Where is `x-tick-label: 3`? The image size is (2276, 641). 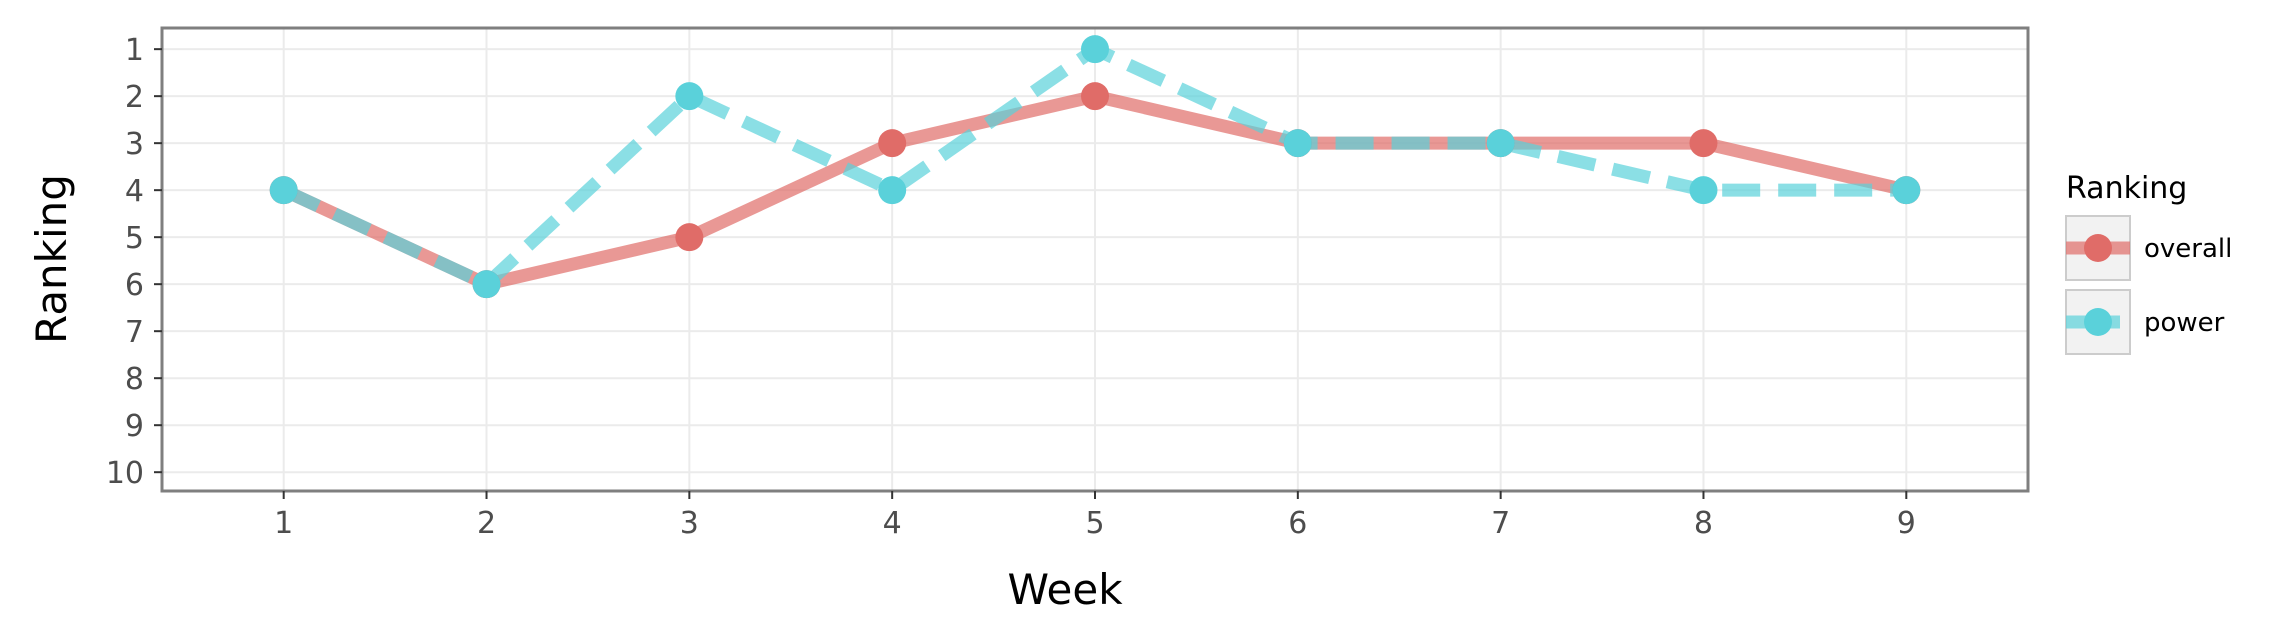 x-tick-label: 3 is located at coordinates (689, 523).